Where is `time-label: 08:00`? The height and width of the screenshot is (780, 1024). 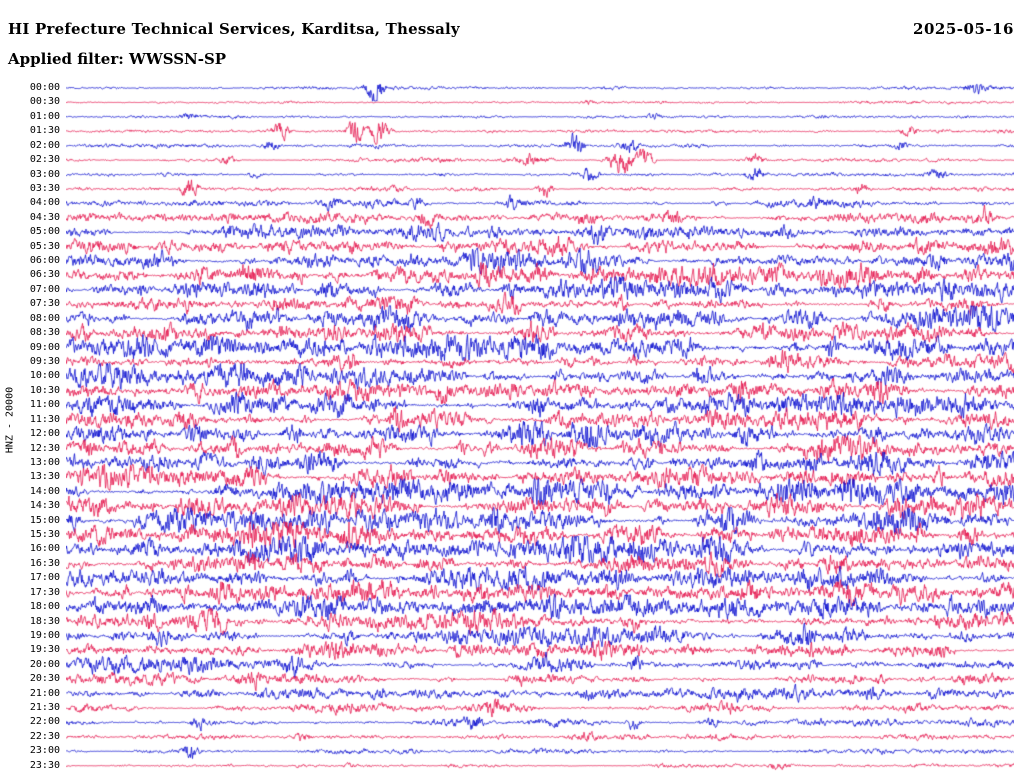 time-label: 08:00 is located at coordinates (44, 318).